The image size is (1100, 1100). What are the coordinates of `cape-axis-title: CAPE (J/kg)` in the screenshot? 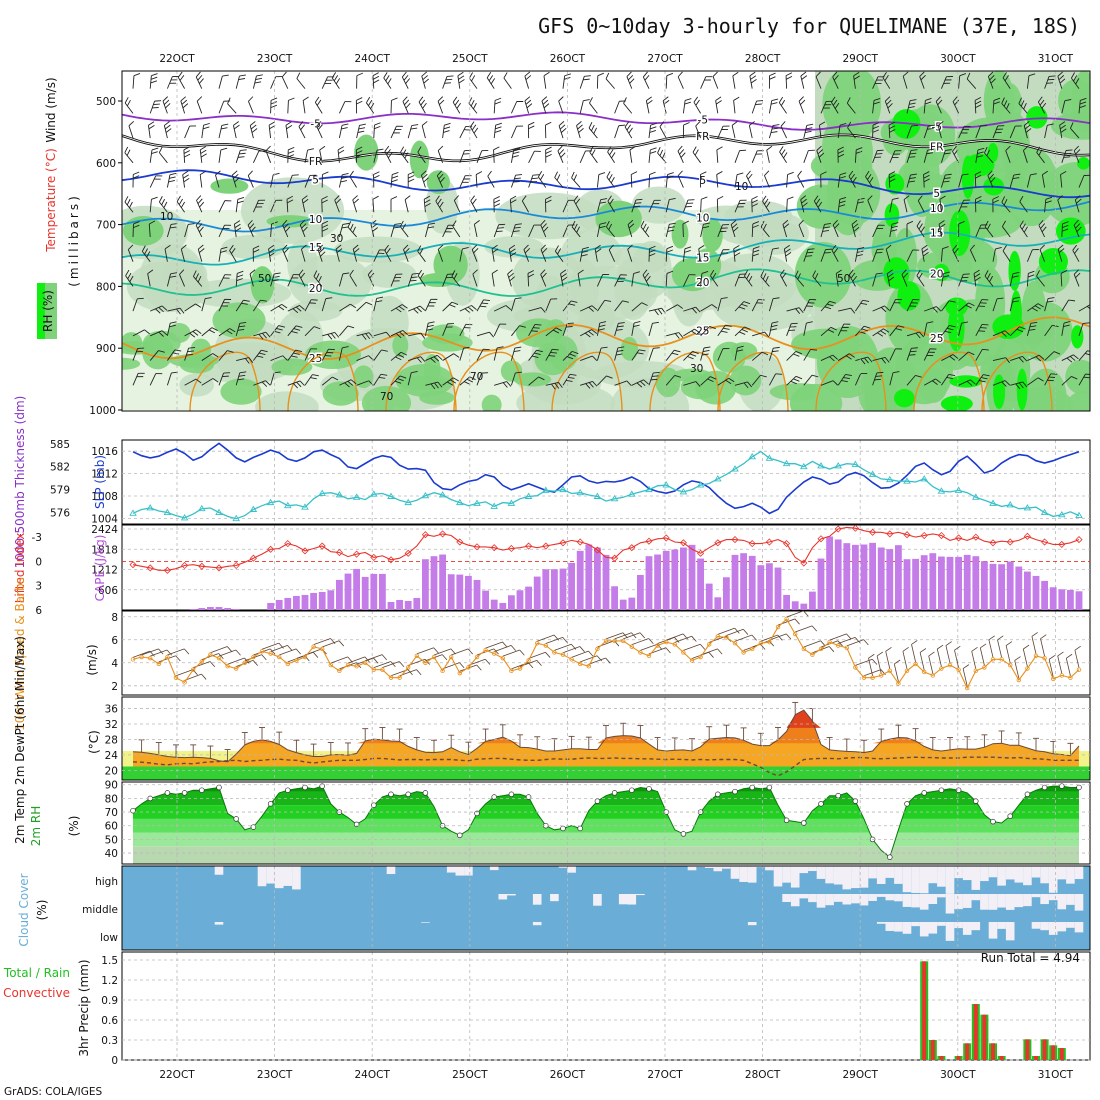 It's located at (100, 568).